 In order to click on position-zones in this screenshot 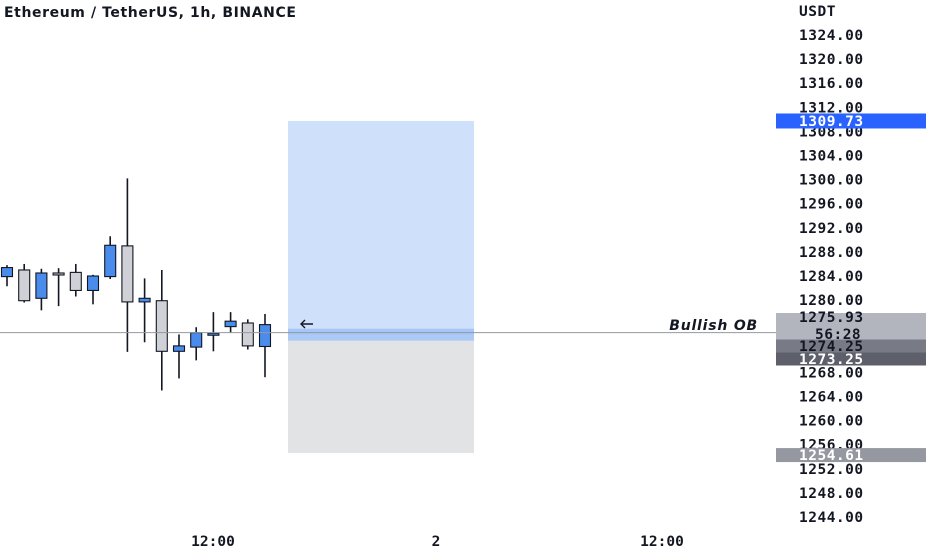, I will do `click(381, 287)`.